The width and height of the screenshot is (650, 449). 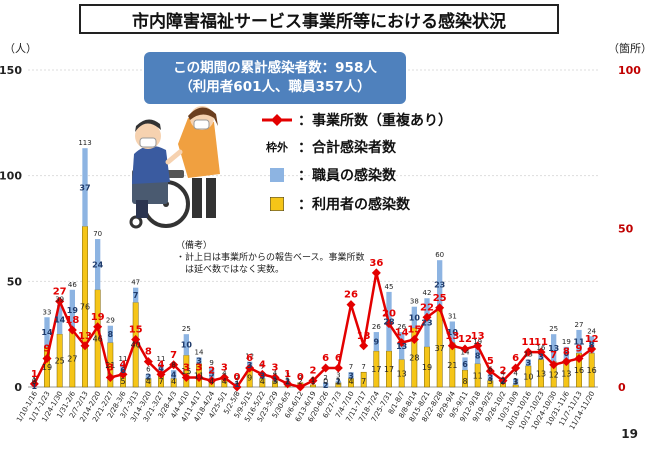 What do you see at coordinates (11, 176) in the screenshot?
I see `left-y-tick-label: 100` at bounding box center [11, 176].